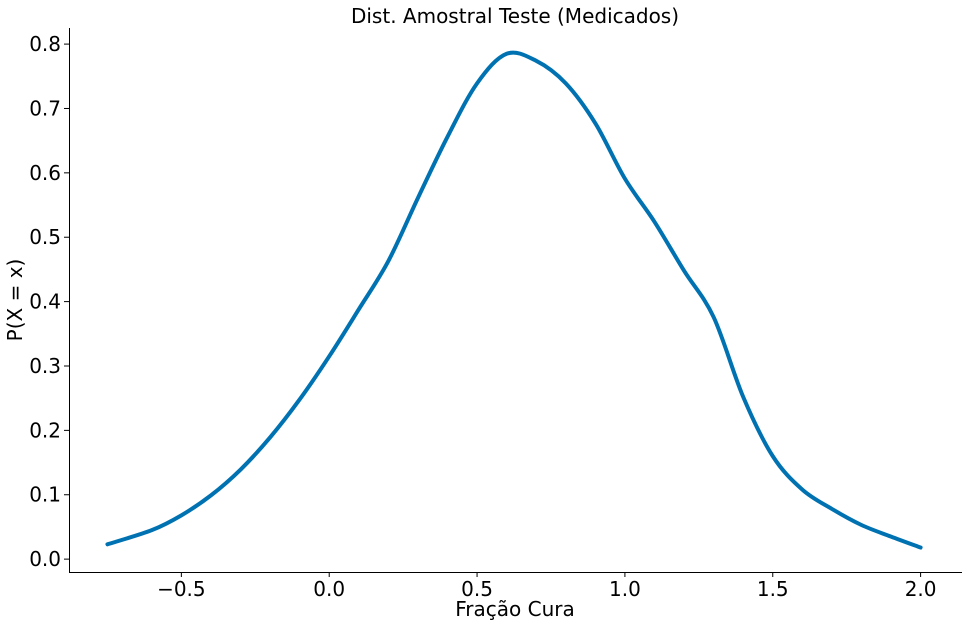 The width and height of the screenshot is (968, 628). I want to click on y-tick-label: 0.8, so click(45, 44).